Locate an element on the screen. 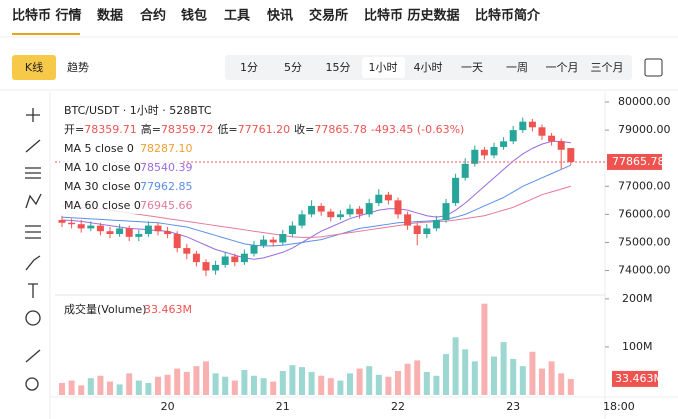 Image resolution: width=678 pixels, height=419 pixels. legend-name: MA 30 close 0 is located at coordinates (102, 186).